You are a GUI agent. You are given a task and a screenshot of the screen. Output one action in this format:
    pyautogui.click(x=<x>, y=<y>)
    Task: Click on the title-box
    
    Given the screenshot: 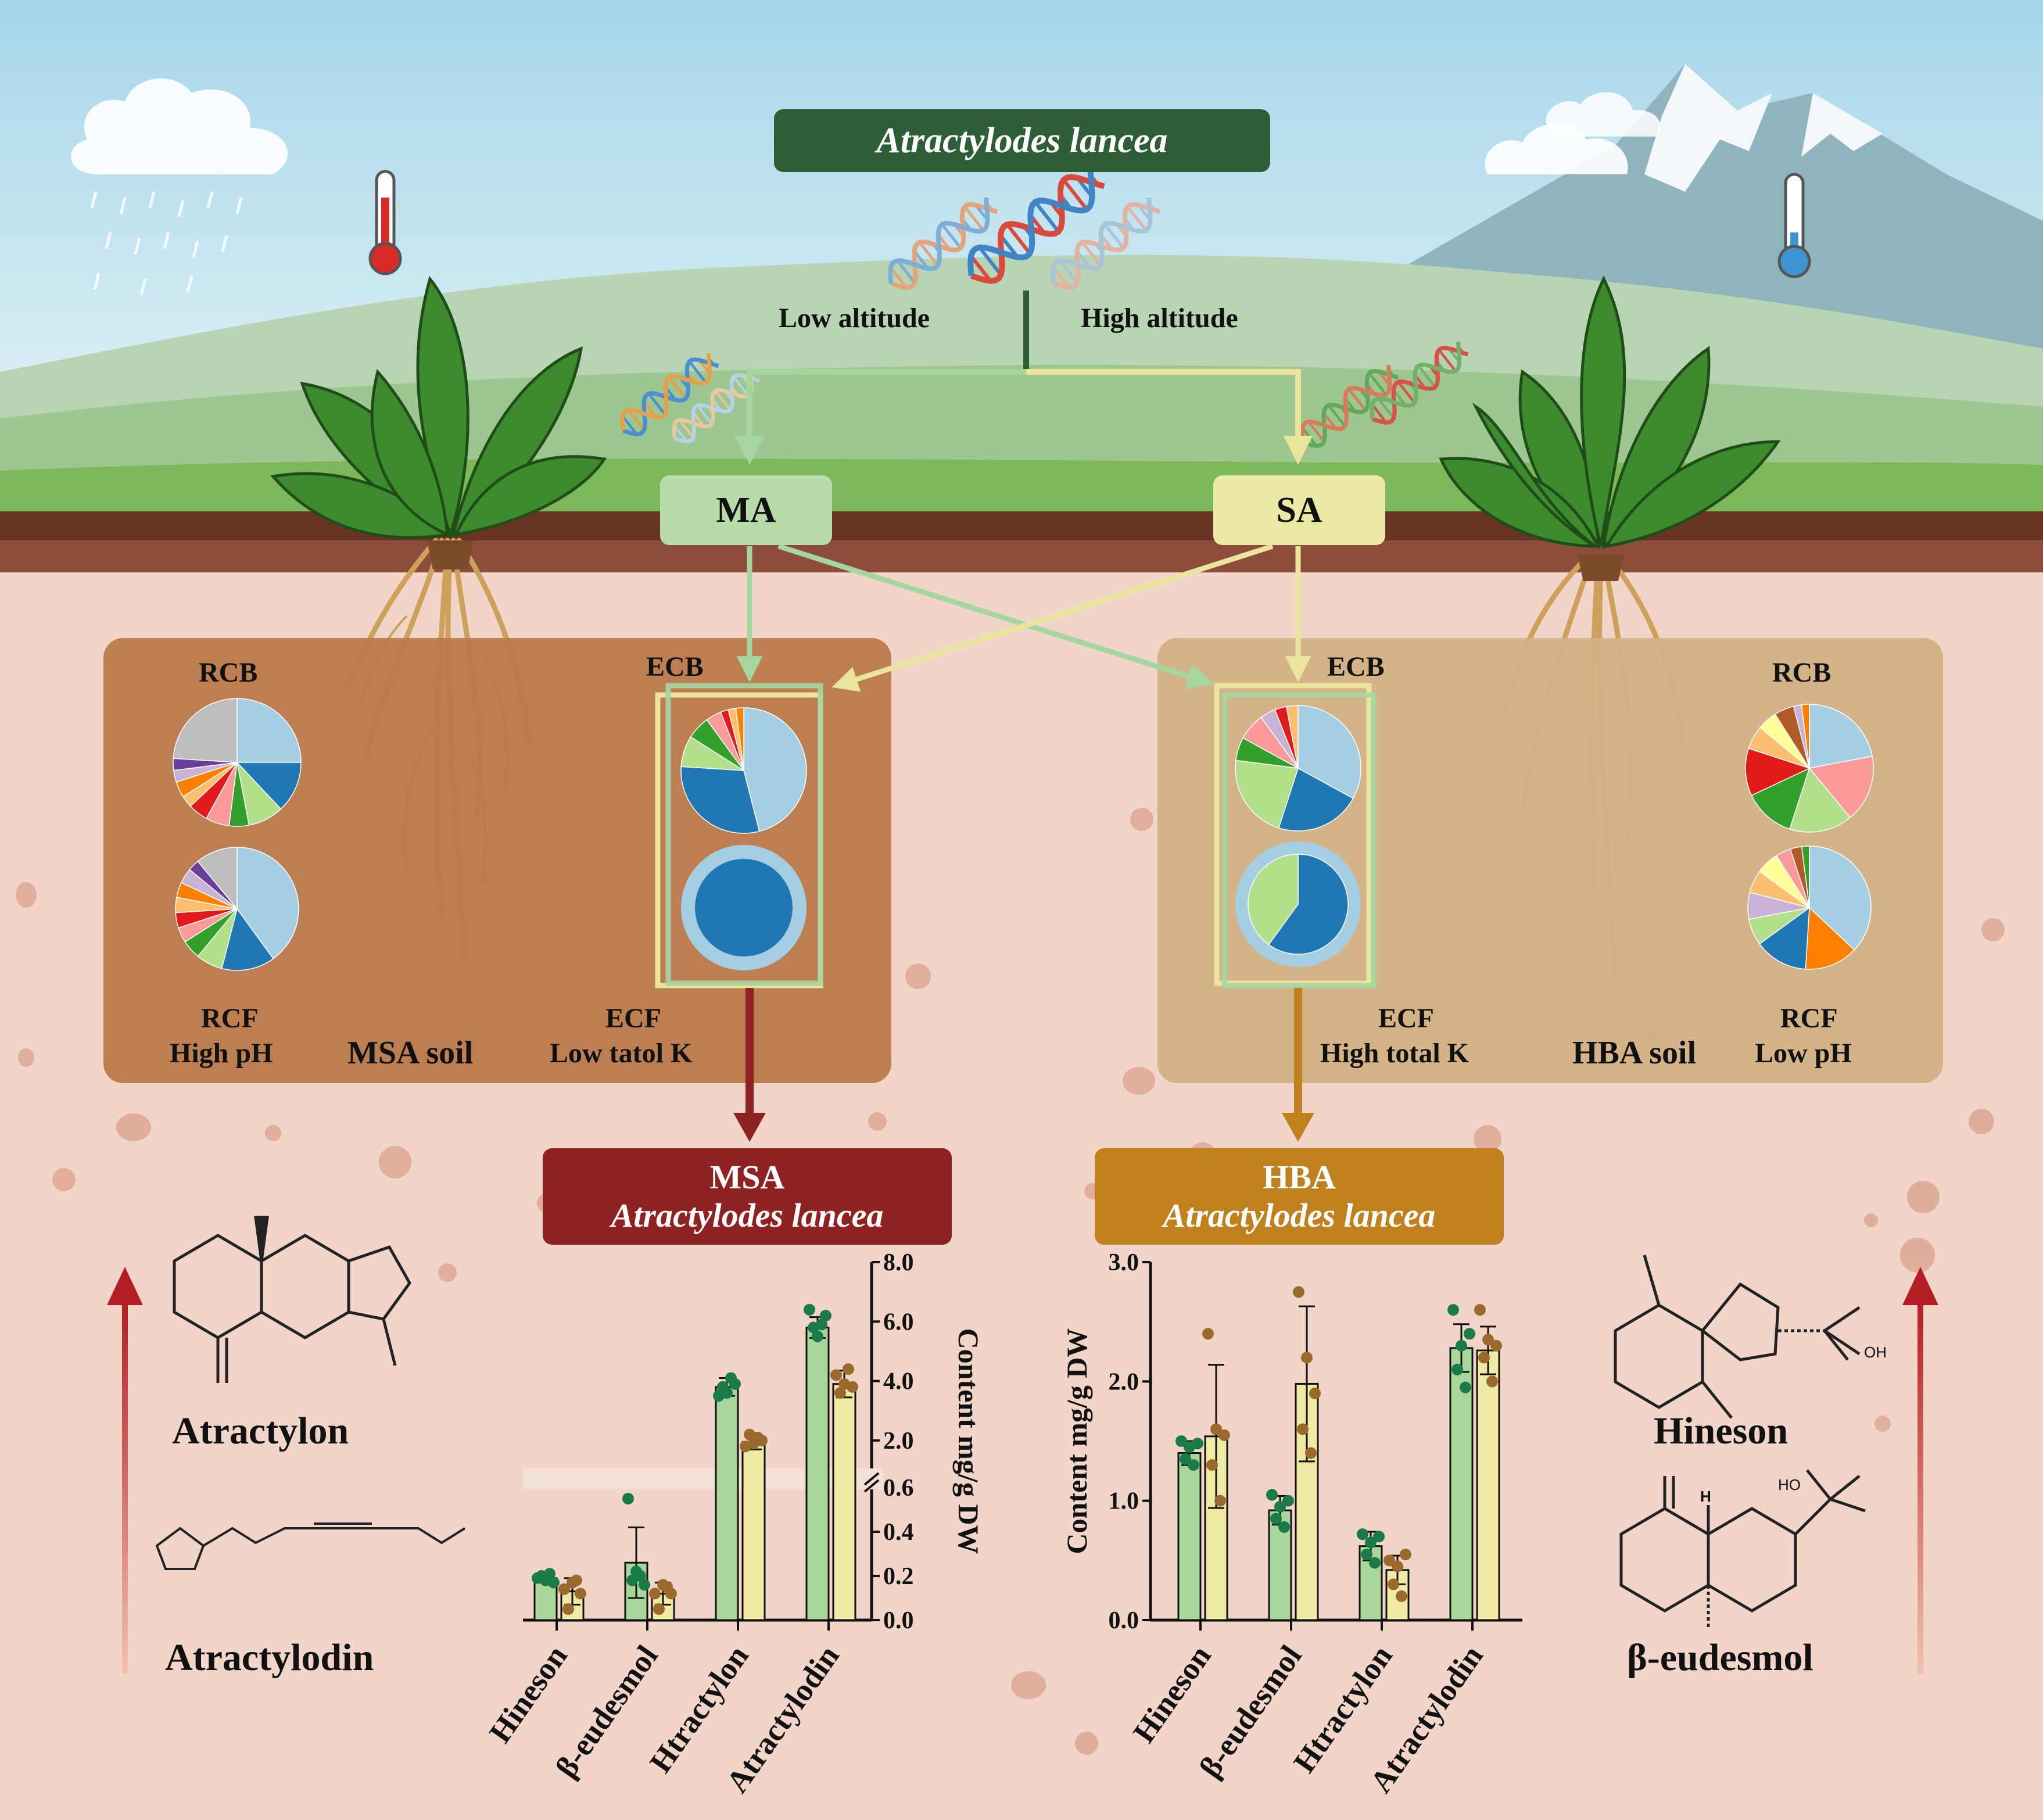 What is the action you would take?
    pyautogui.click(x=1022, y=140)
    